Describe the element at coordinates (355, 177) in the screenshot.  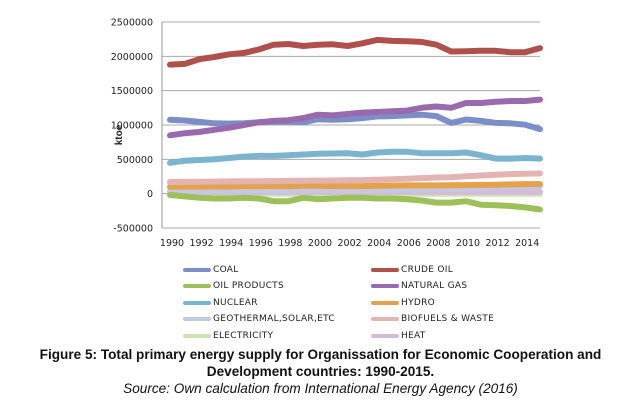
I see `series-line-biofuels-waste` at that location.